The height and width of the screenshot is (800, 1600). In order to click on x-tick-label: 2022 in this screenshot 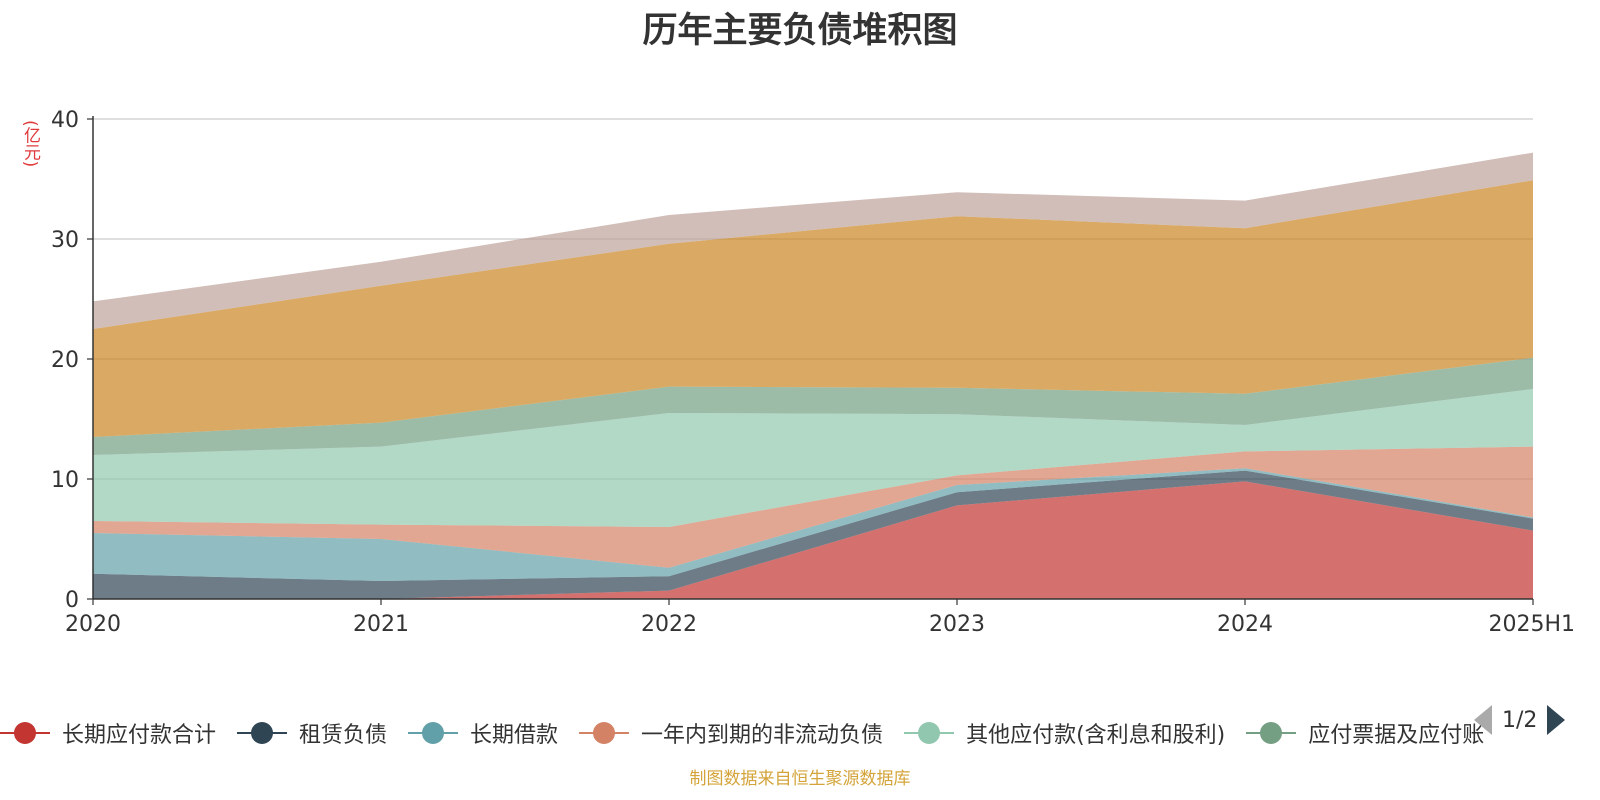, I will do `click(669, 624)`.